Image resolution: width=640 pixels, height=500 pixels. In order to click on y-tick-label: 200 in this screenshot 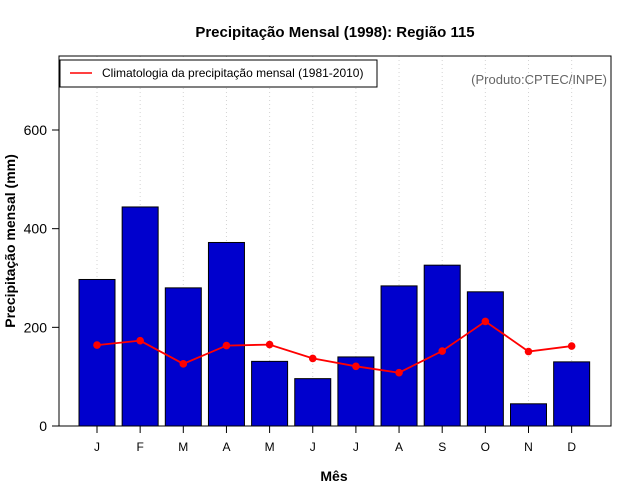, I will do `click(36, 327)`.